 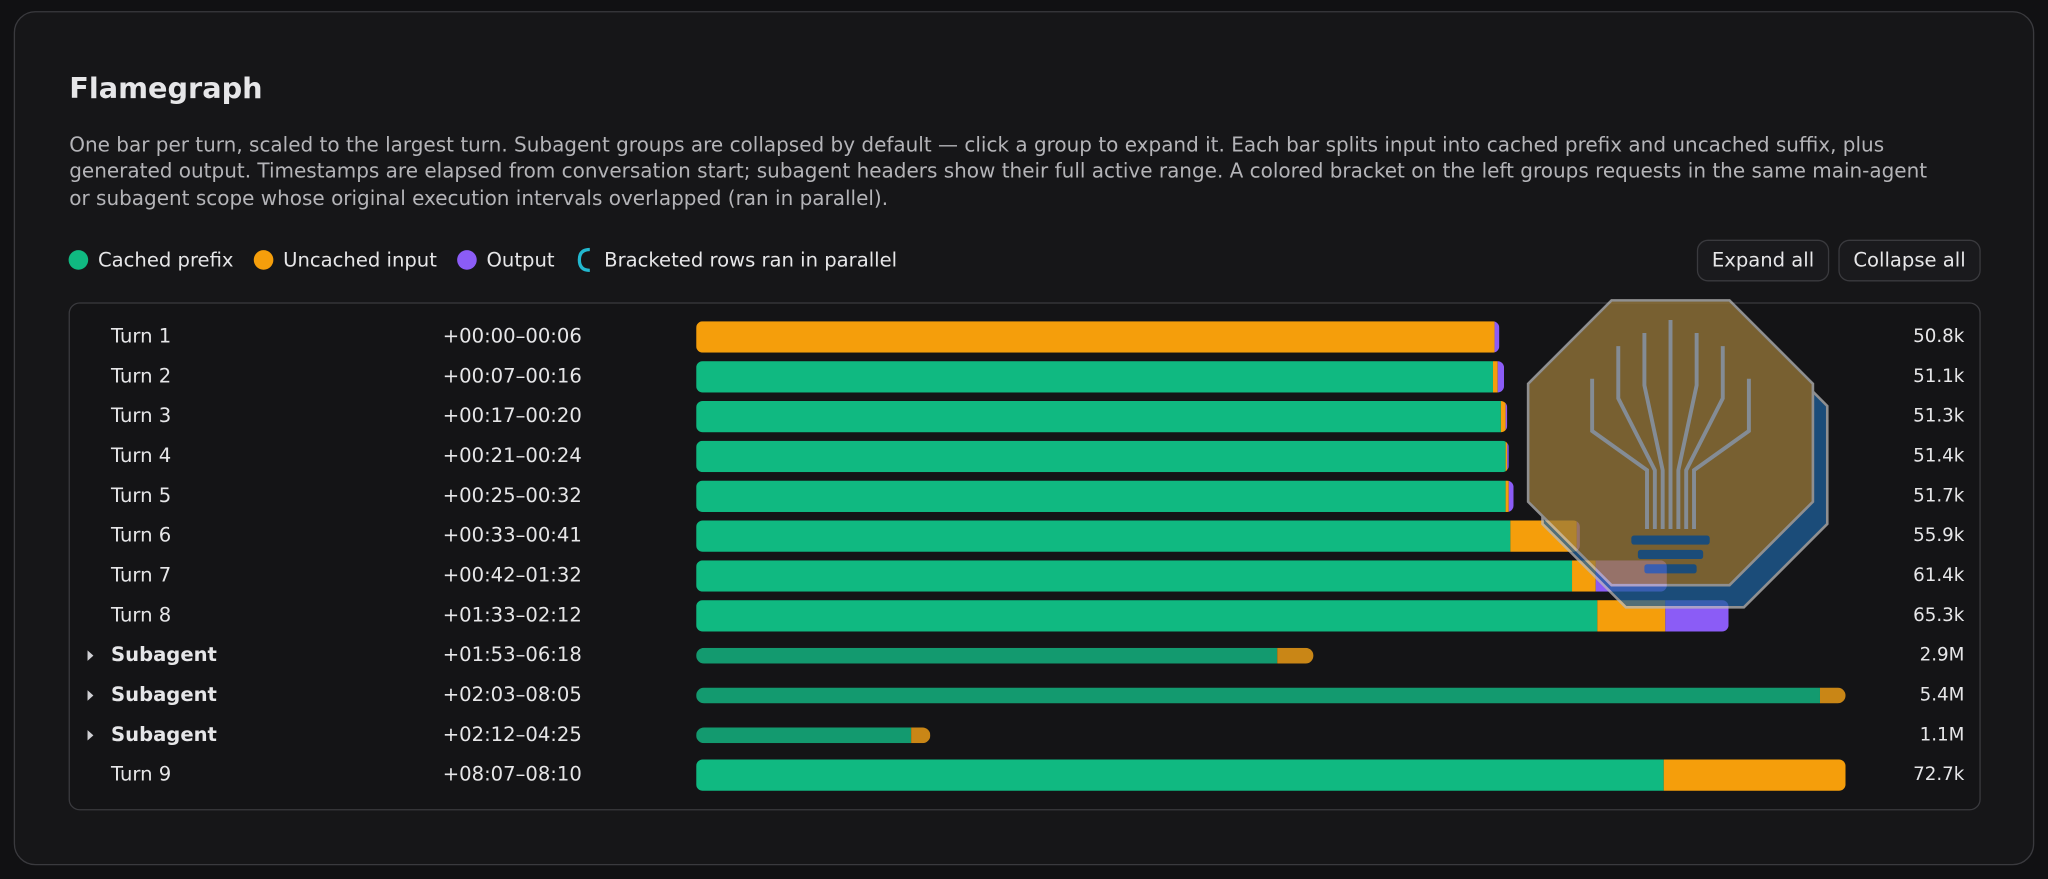 What do you see at coordinates (140, 495) in the screenshot?
I see `row-label: Turn 5` at bounding box center [140, 495].